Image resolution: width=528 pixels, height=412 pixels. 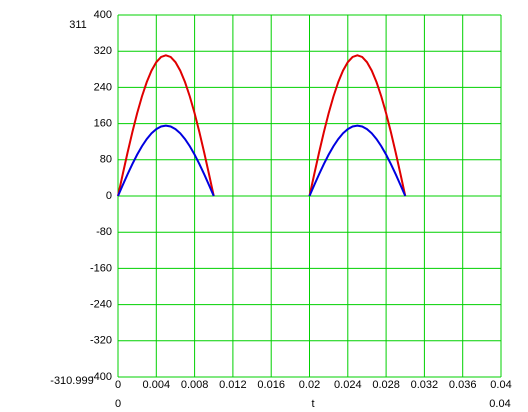 I want to click on y-tick-label: 80, so click(x=106, y=160).